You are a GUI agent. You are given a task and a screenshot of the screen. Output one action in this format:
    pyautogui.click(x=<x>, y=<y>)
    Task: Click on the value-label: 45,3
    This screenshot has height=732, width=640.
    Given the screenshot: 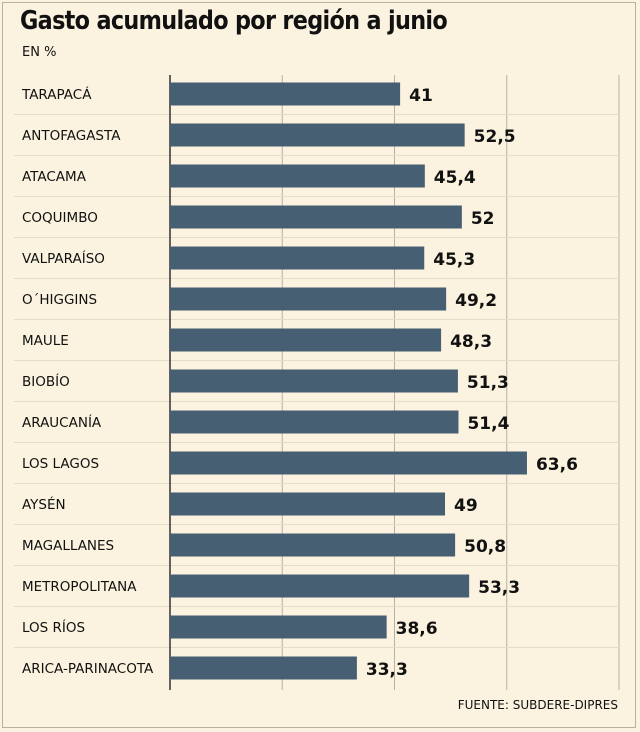 What is the action you would take?
    pyautogui.click(x=454, y=260)
    